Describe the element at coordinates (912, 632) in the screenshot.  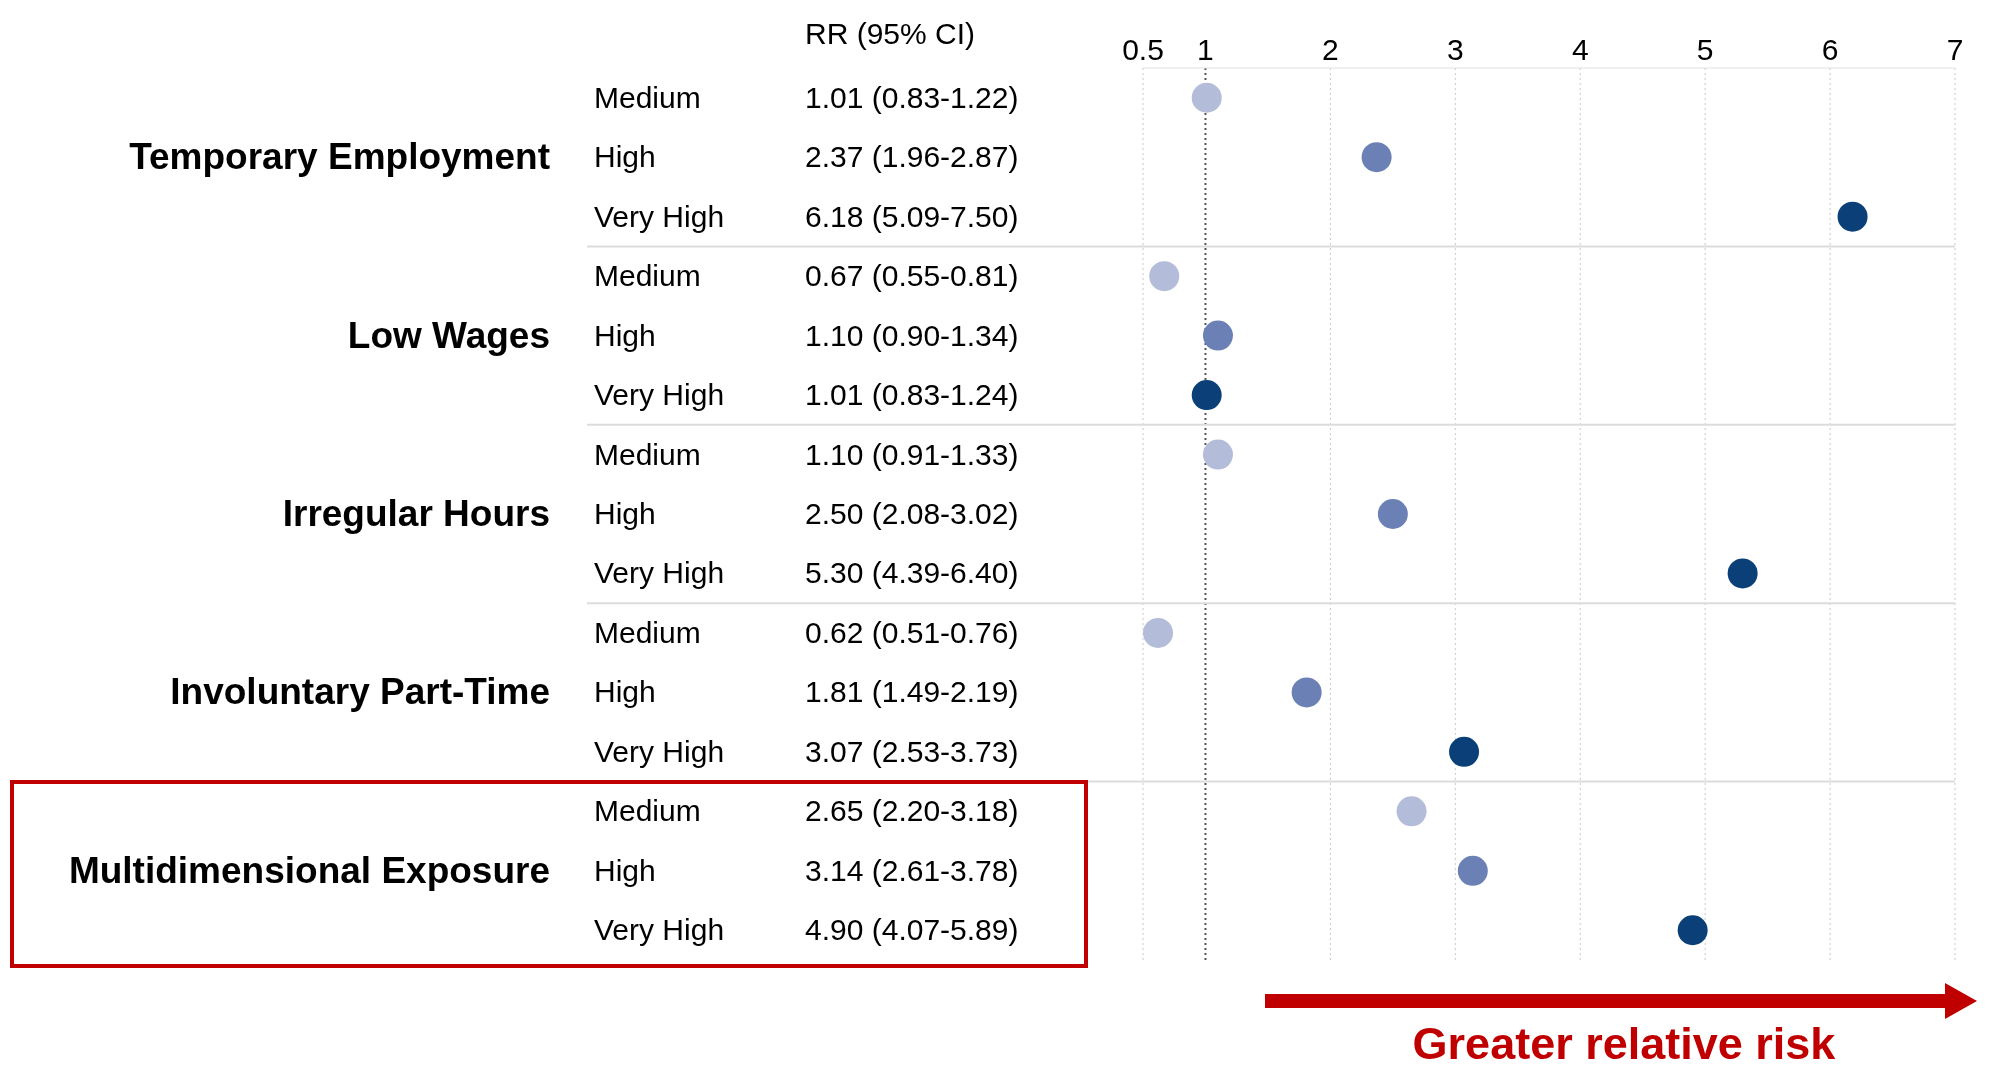
I see `data-label: 0.62 (0.51-0.76)` at that location.